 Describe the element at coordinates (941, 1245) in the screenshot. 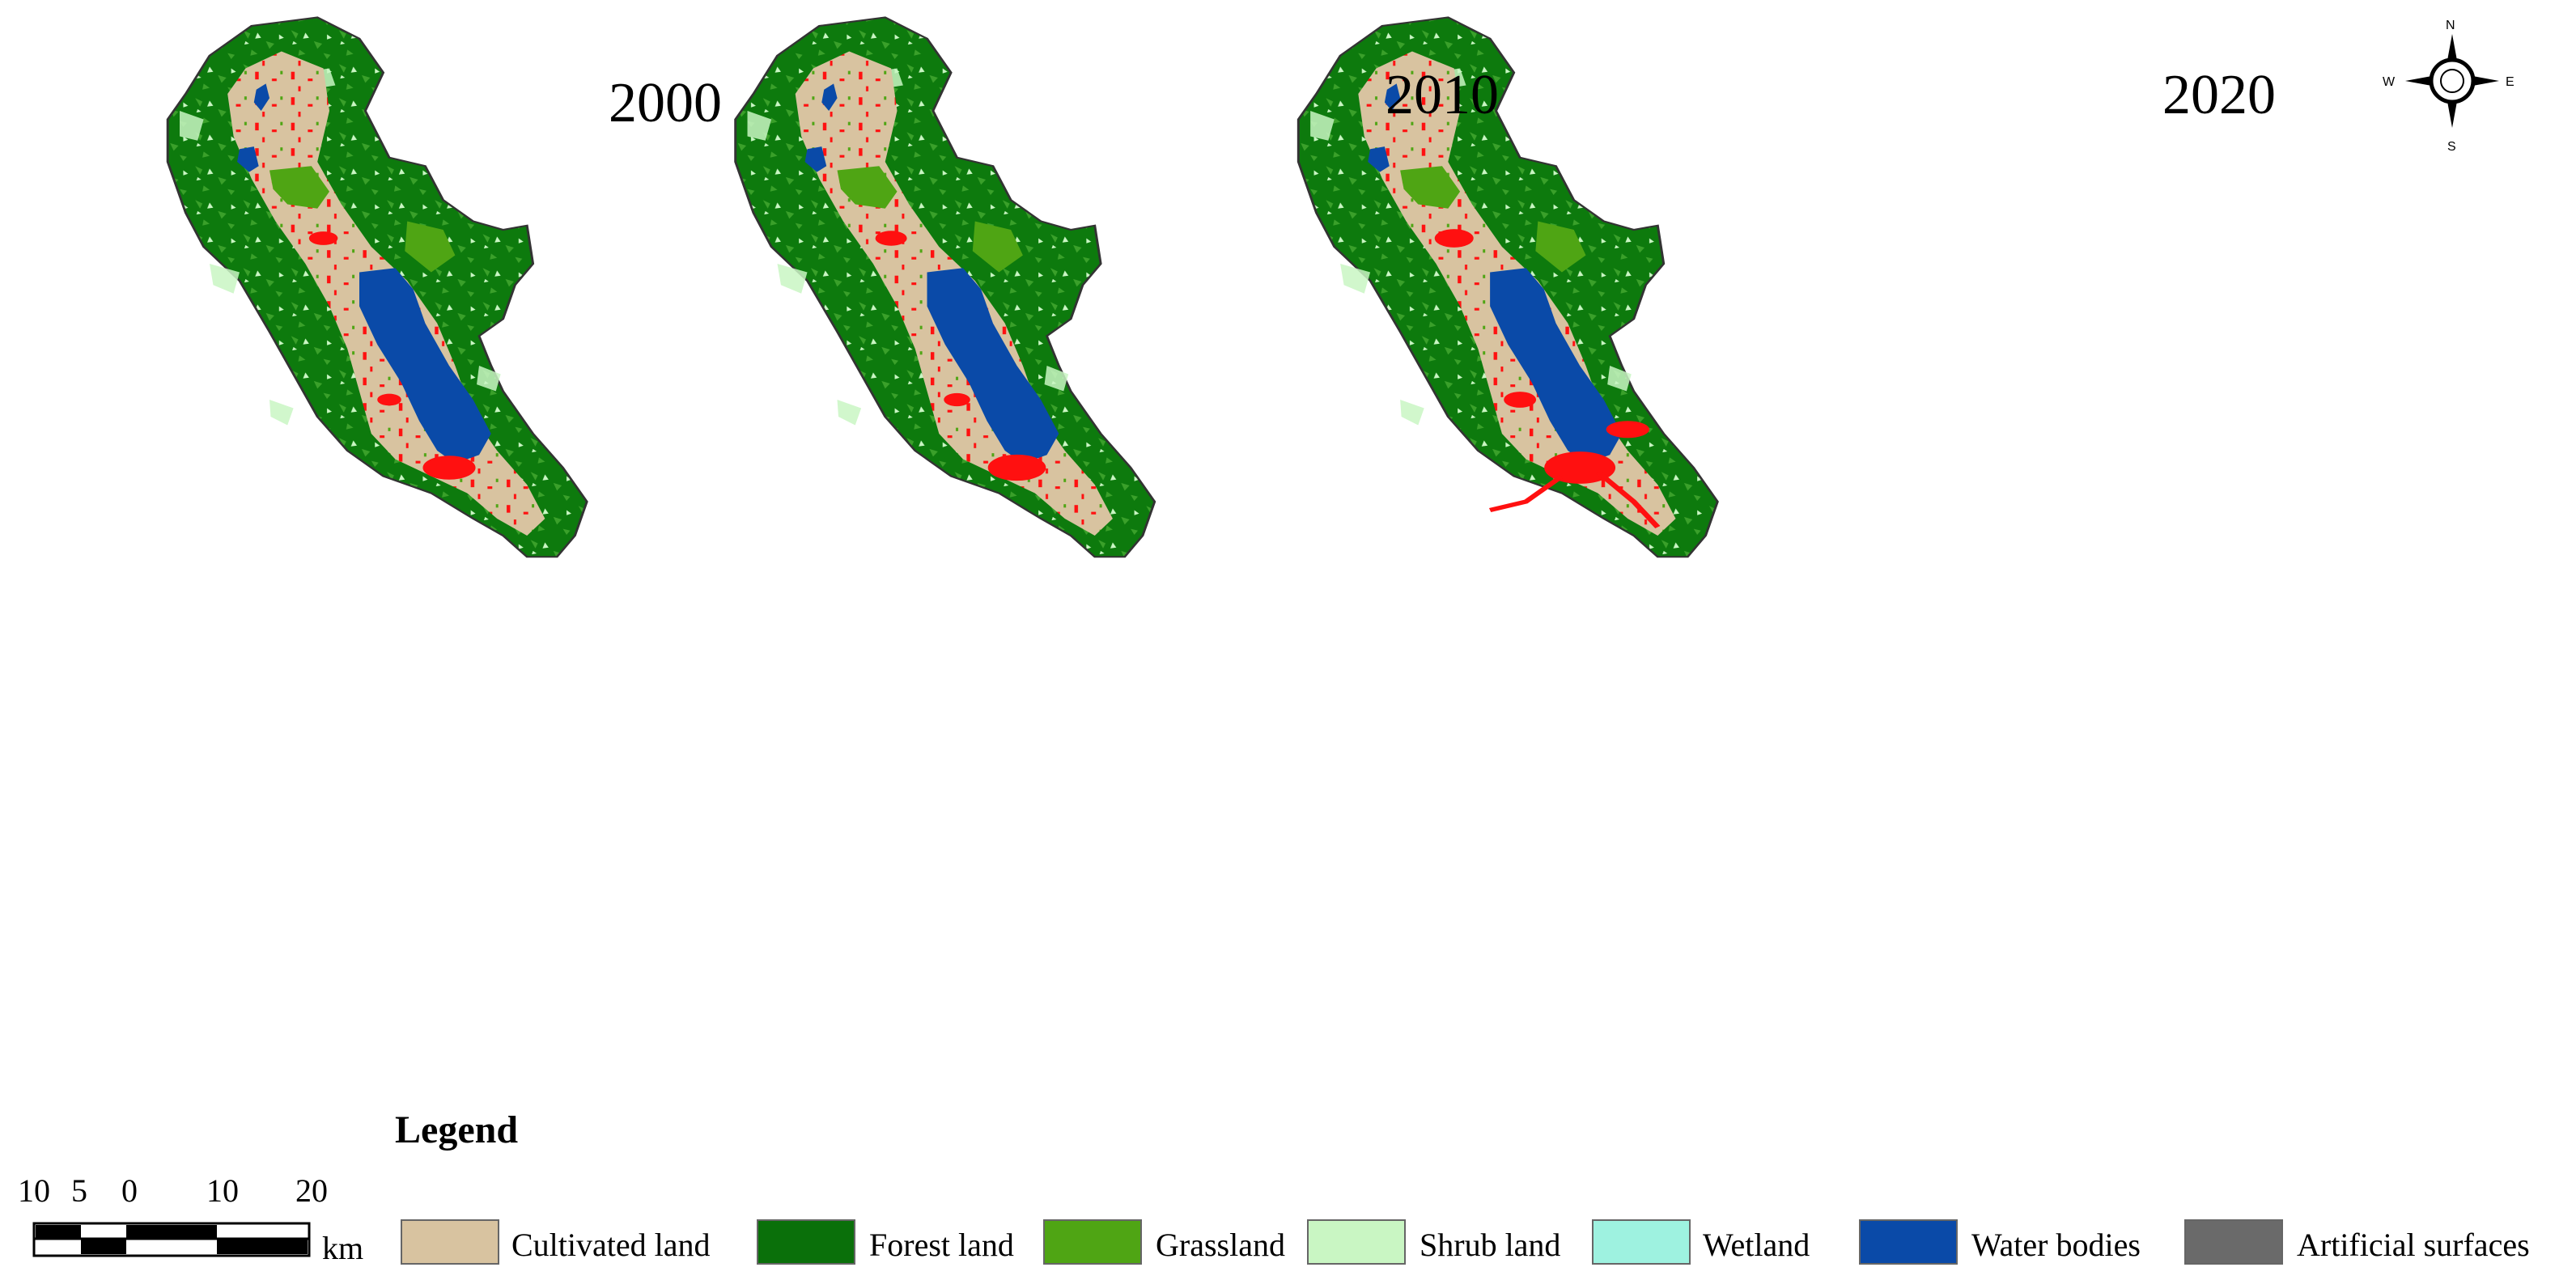

I see `legend-label-forest-land: Forest land` at that location.